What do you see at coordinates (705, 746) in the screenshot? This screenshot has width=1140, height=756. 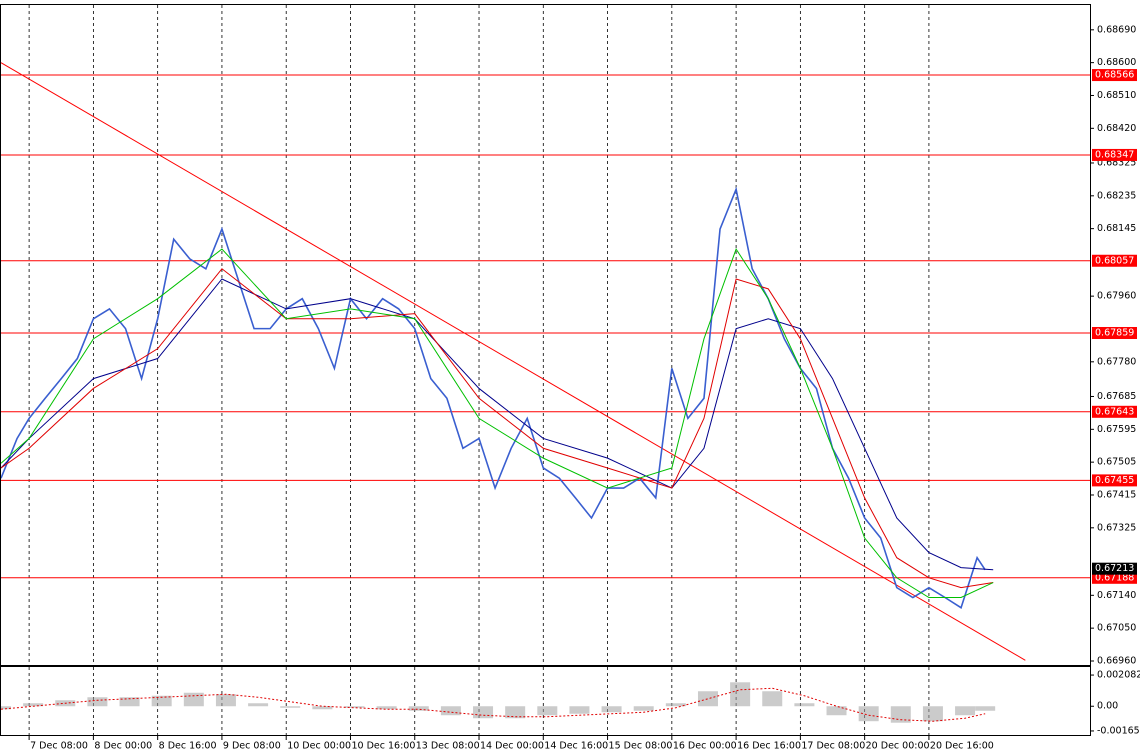 I see `x-tick-label: 16 Dec 00:00` at bounding box center [705, 746].